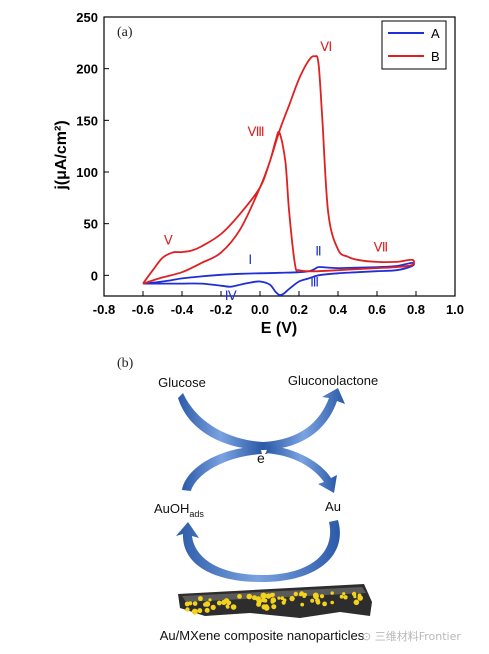 This screenshot has height=654, width=489. What do you see at coordinates (258, 551) in the screenshot?
I see `loop-arrow-au-to-auoh` at bounding box center [258, 551].